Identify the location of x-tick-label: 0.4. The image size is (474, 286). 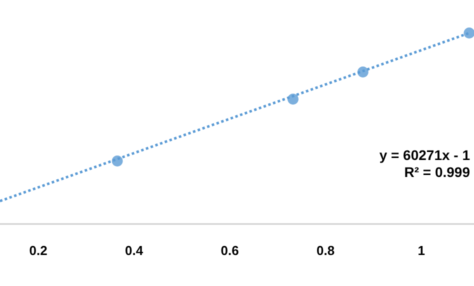
(134, 250).